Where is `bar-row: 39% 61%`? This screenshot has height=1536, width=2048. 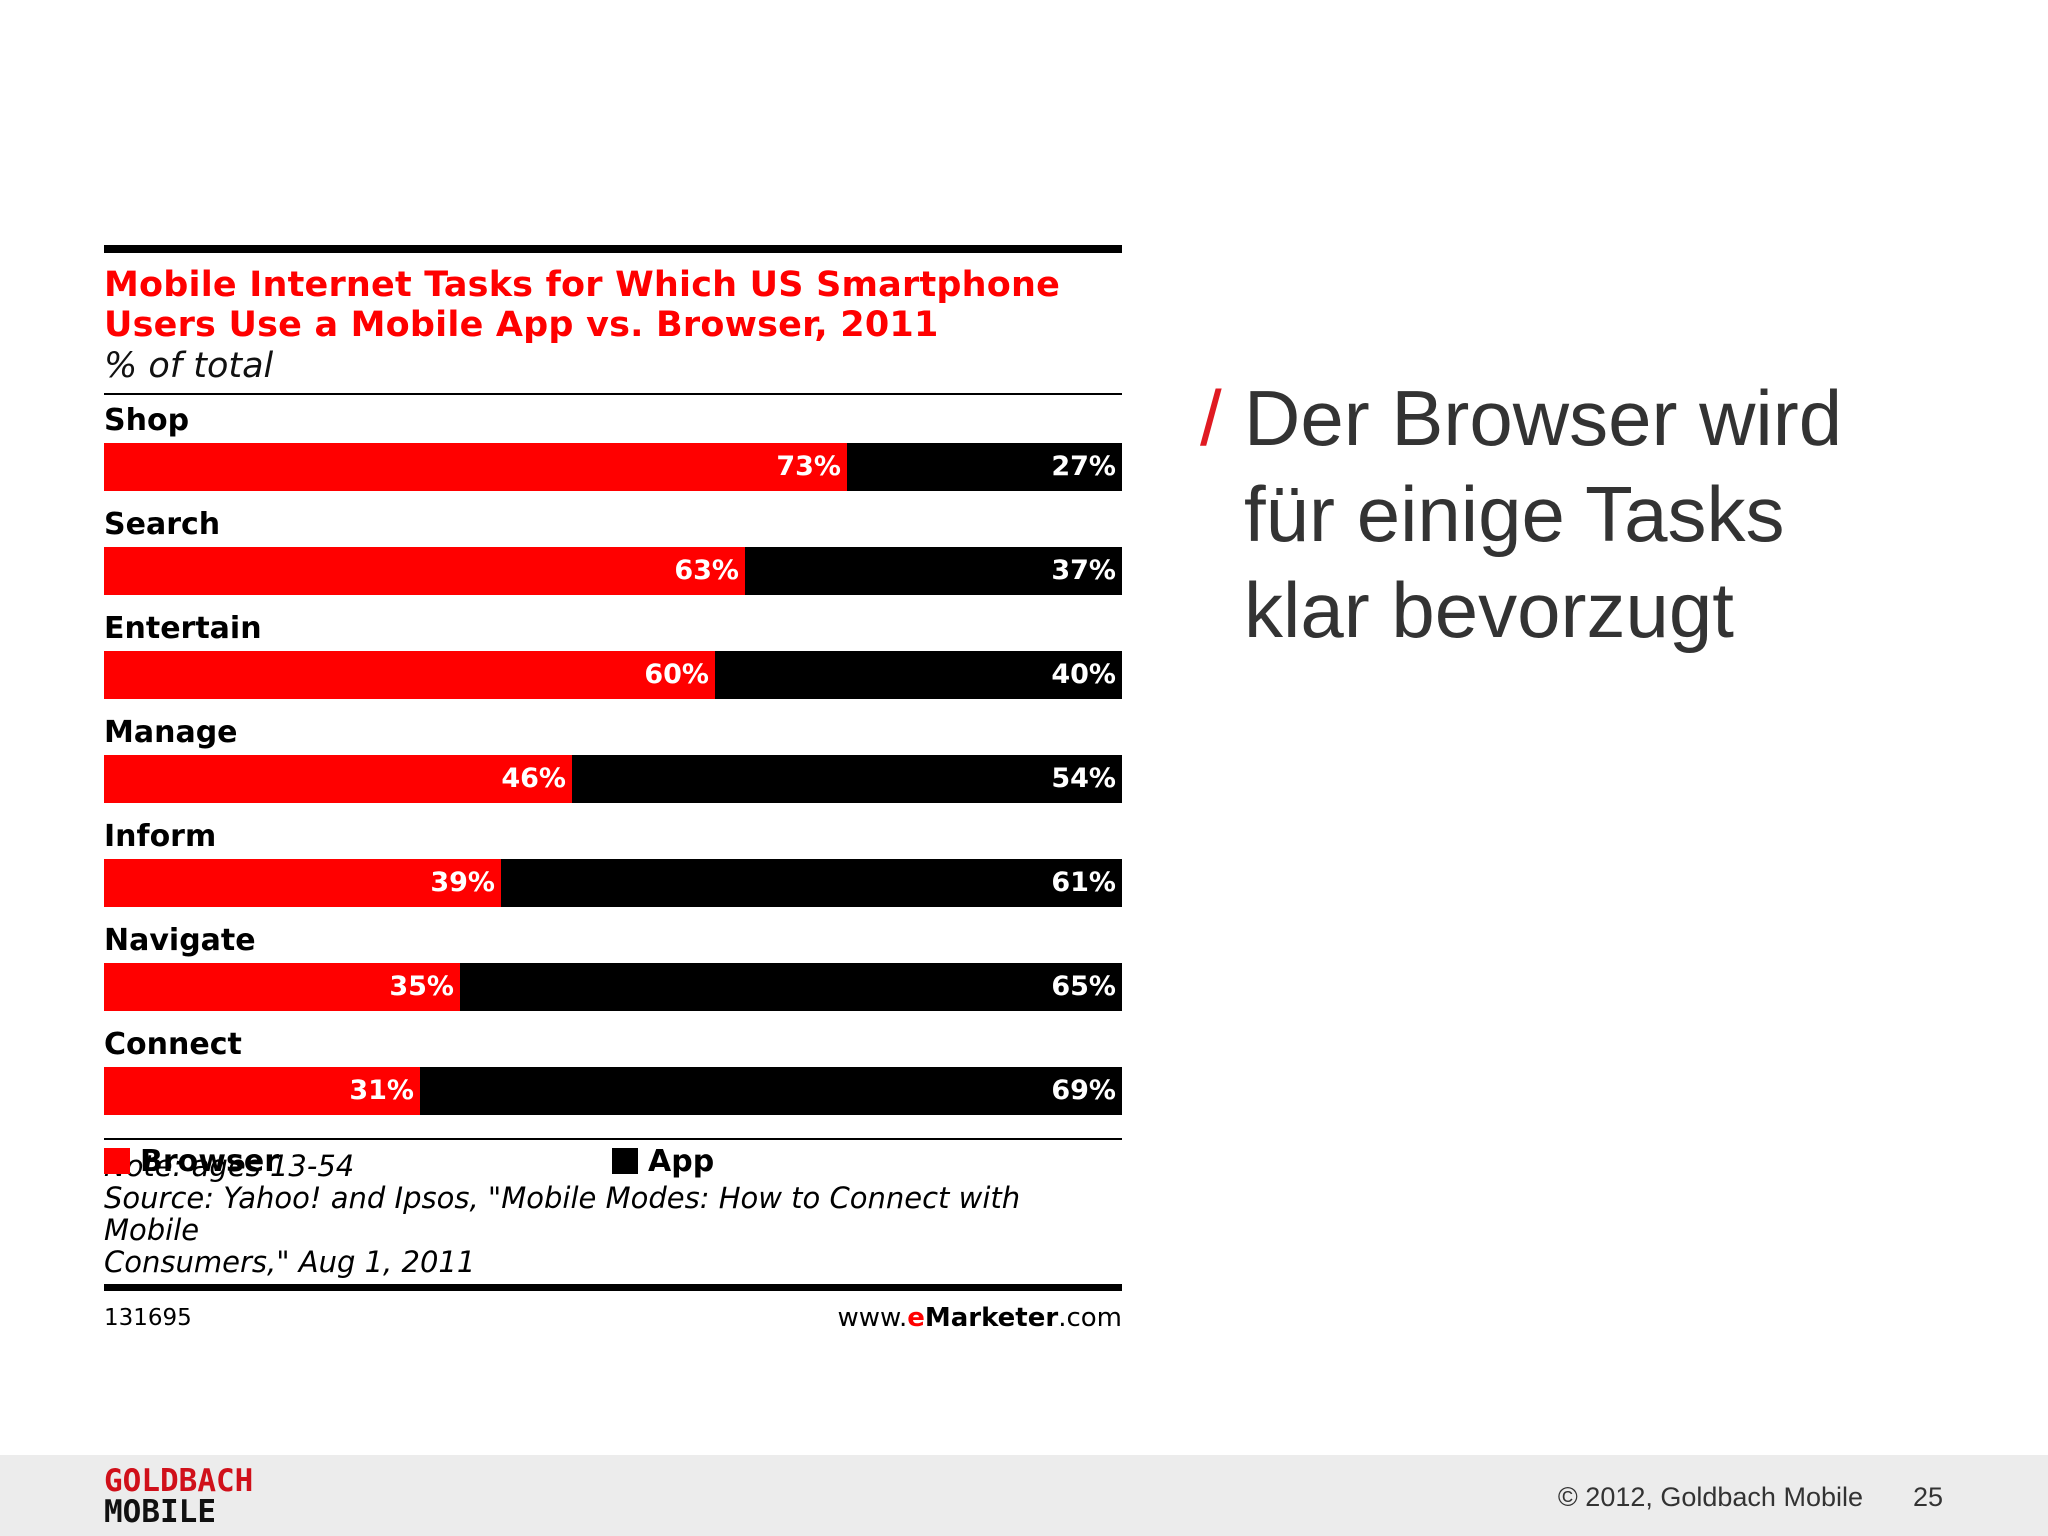
bar-row: 39% 61% is located at coordinates (613, 883).